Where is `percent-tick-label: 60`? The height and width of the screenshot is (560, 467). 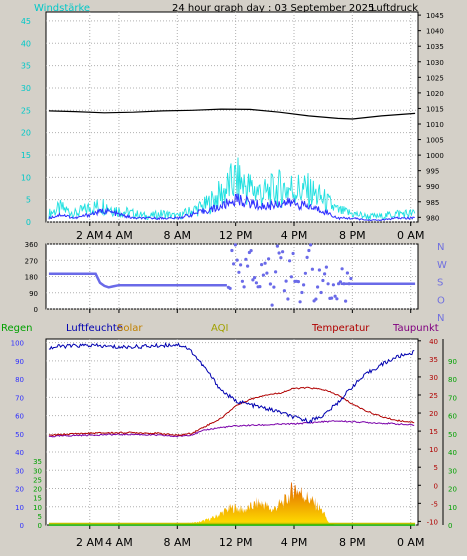
percent-tick-label: 60 is located at coordinates (452, 417).